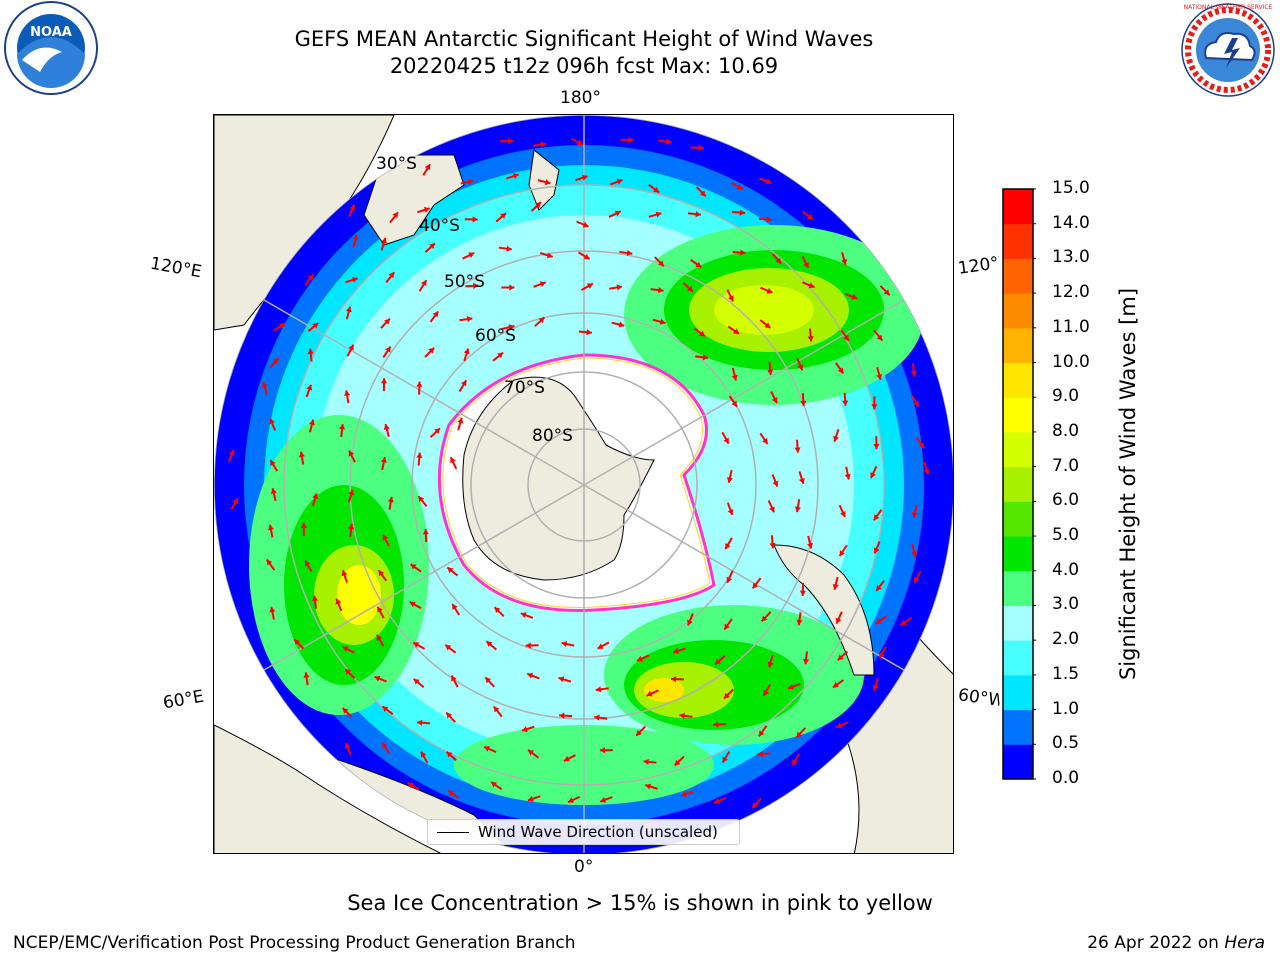 The height and width of the screenshot is (960, 1280). Describe the element at coordinates (1066, 396) in the screenshot. I see `colorbar-tick-label: 9.0` at that location.